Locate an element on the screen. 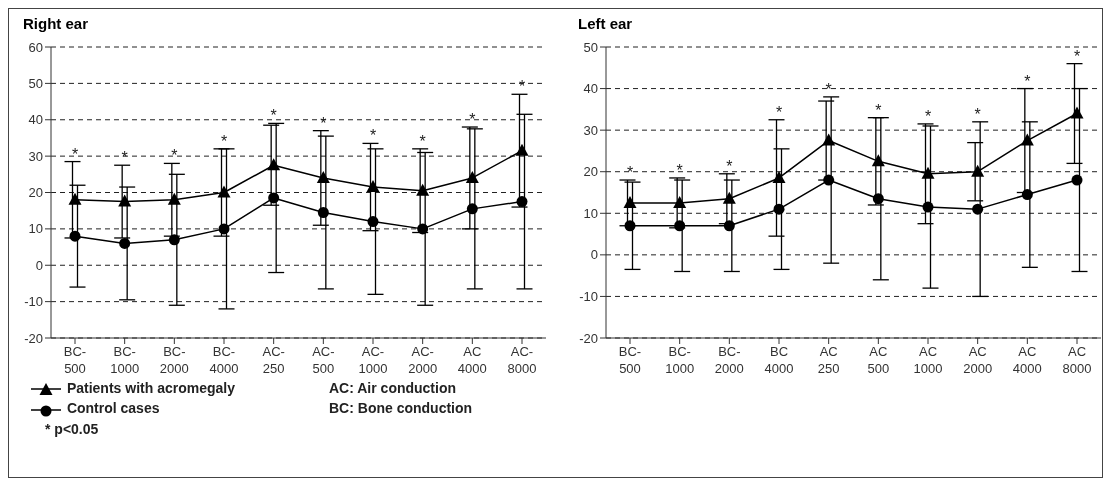  x-tick-label: AC-8000 is located at coordinates (522, 360).